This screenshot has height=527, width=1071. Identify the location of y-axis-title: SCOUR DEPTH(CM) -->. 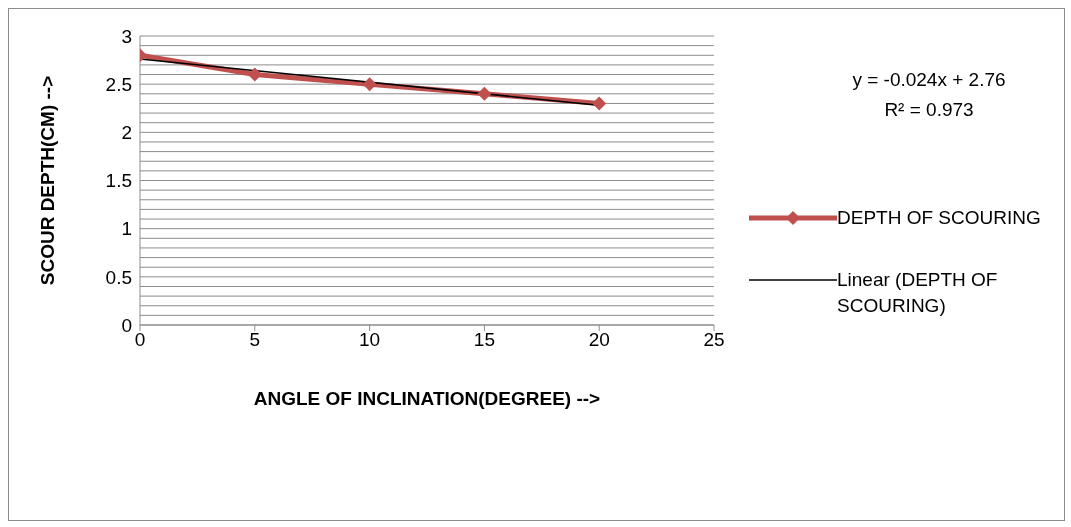
(47, 180).